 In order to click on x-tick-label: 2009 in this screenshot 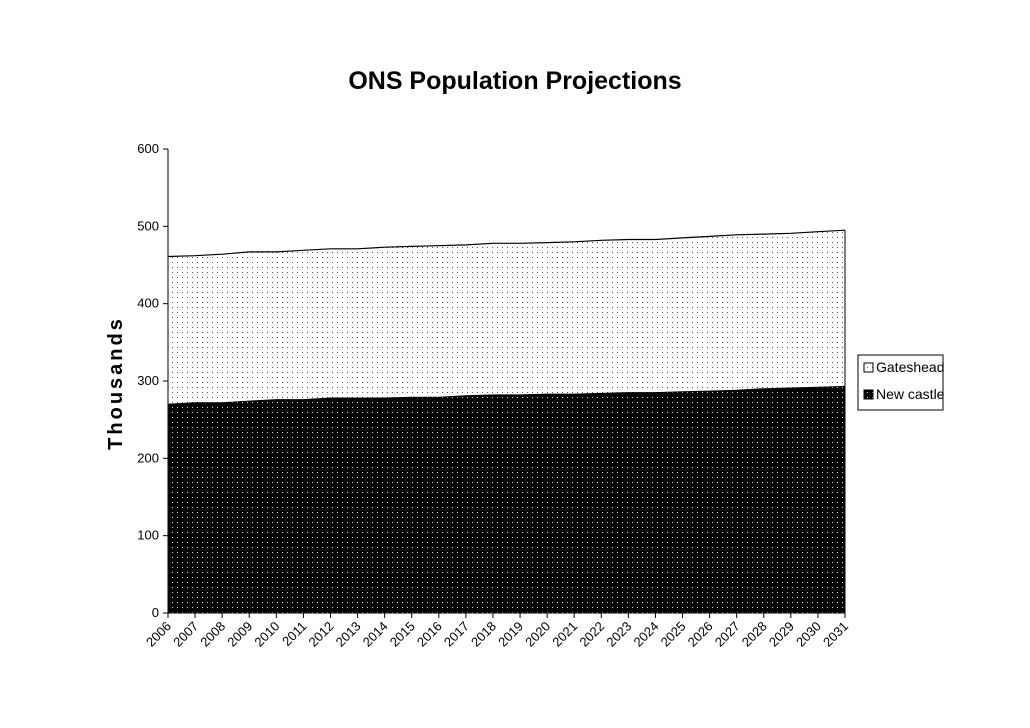, I will do `click(239, 634)`.